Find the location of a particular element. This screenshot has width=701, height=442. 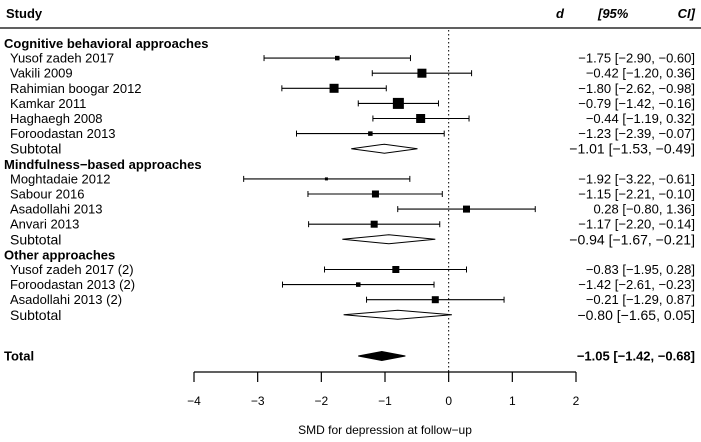

x-tick-label: −1 is located at coordinates (385, 401).